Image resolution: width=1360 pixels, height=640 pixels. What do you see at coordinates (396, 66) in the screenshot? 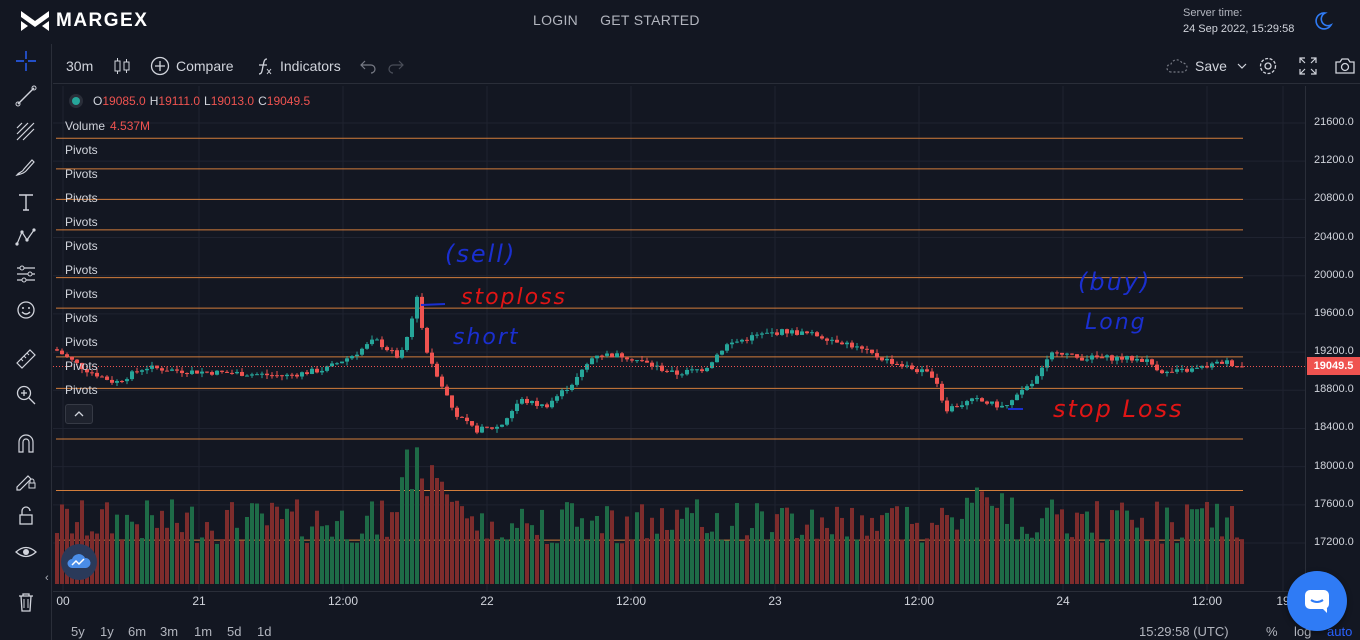
I see `redo-button` at bounding box center [396, 66].